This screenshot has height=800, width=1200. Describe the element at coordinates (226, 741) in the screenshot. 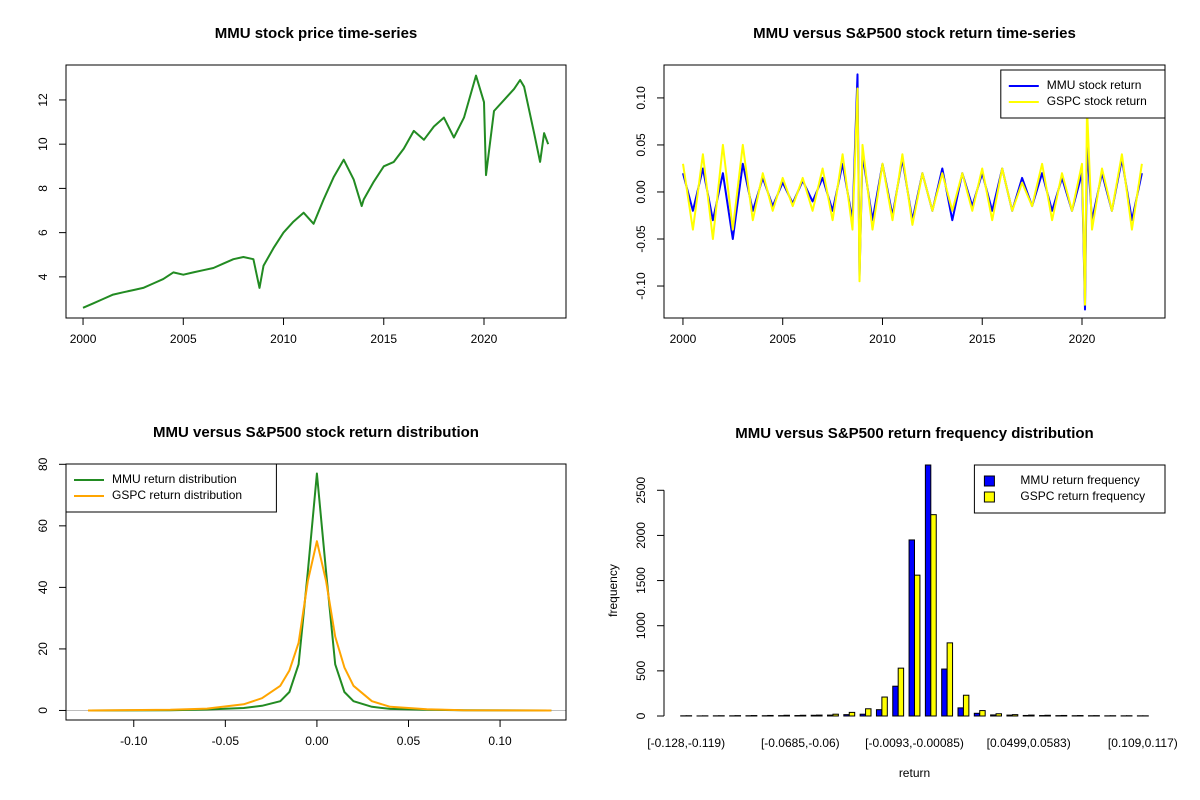

I see `x-tick-label: -0.05` at that location.